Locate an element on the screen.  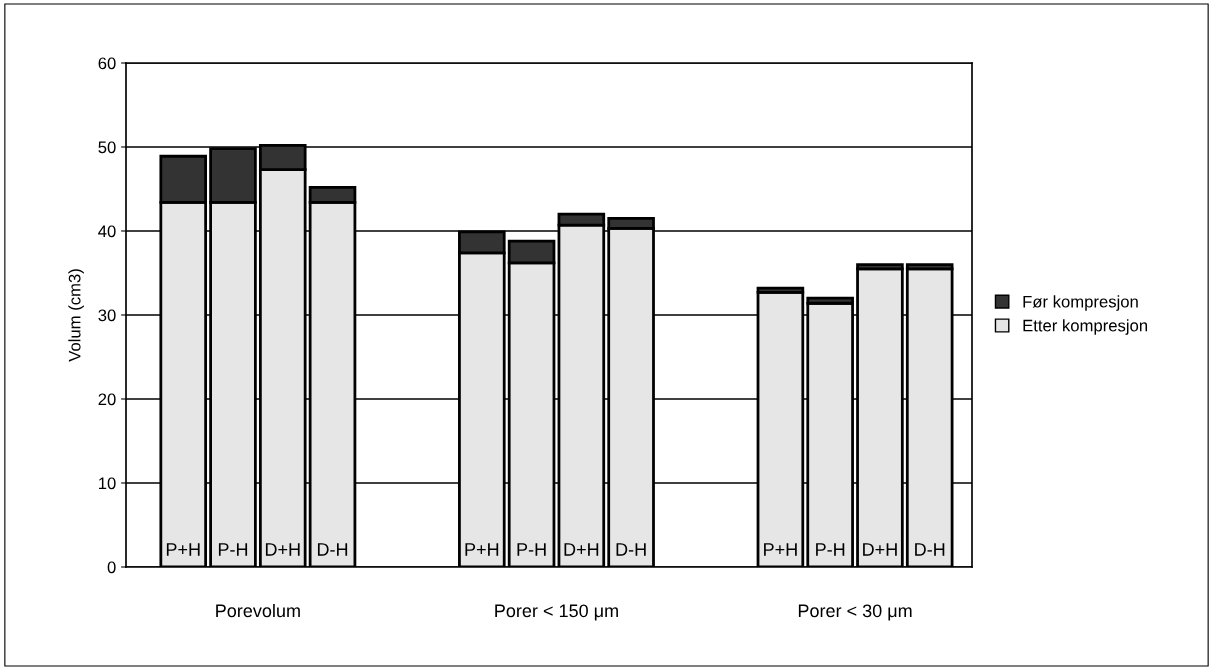
y-tick-label: 20 is located at coordinates (107, 399).